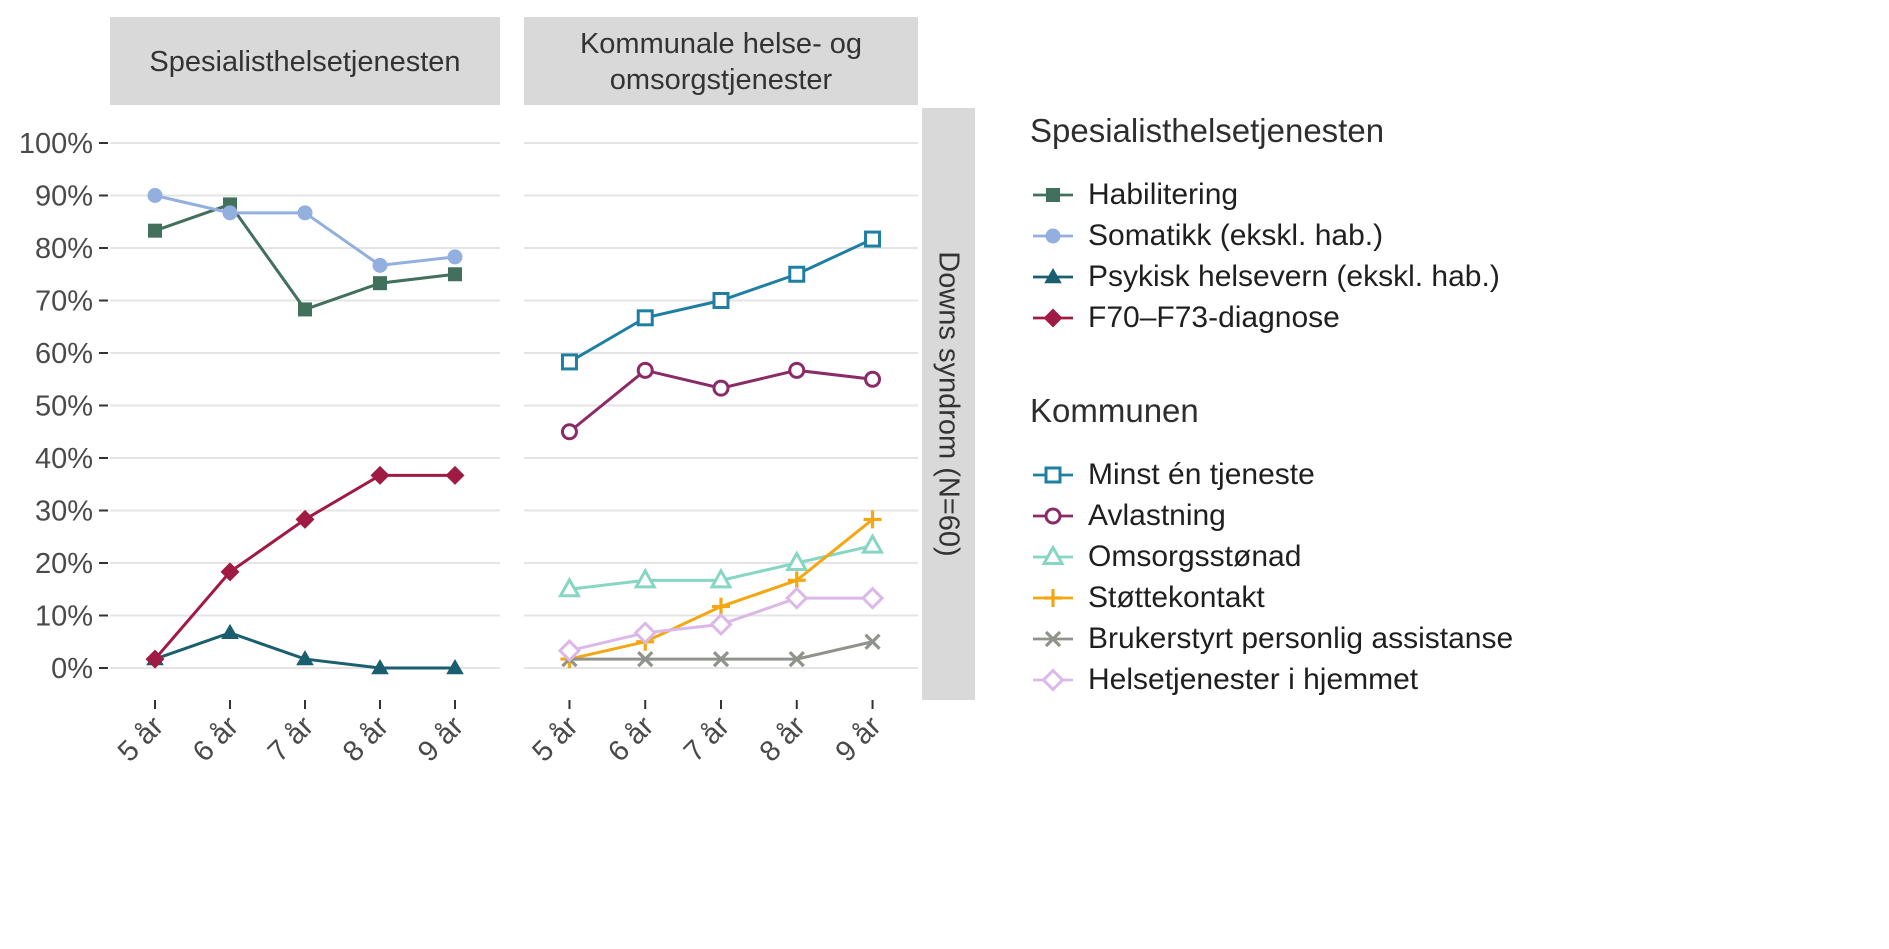  I want to click on facet-strip-right-label: Downs syndrom (N=60), so click(949, 403).